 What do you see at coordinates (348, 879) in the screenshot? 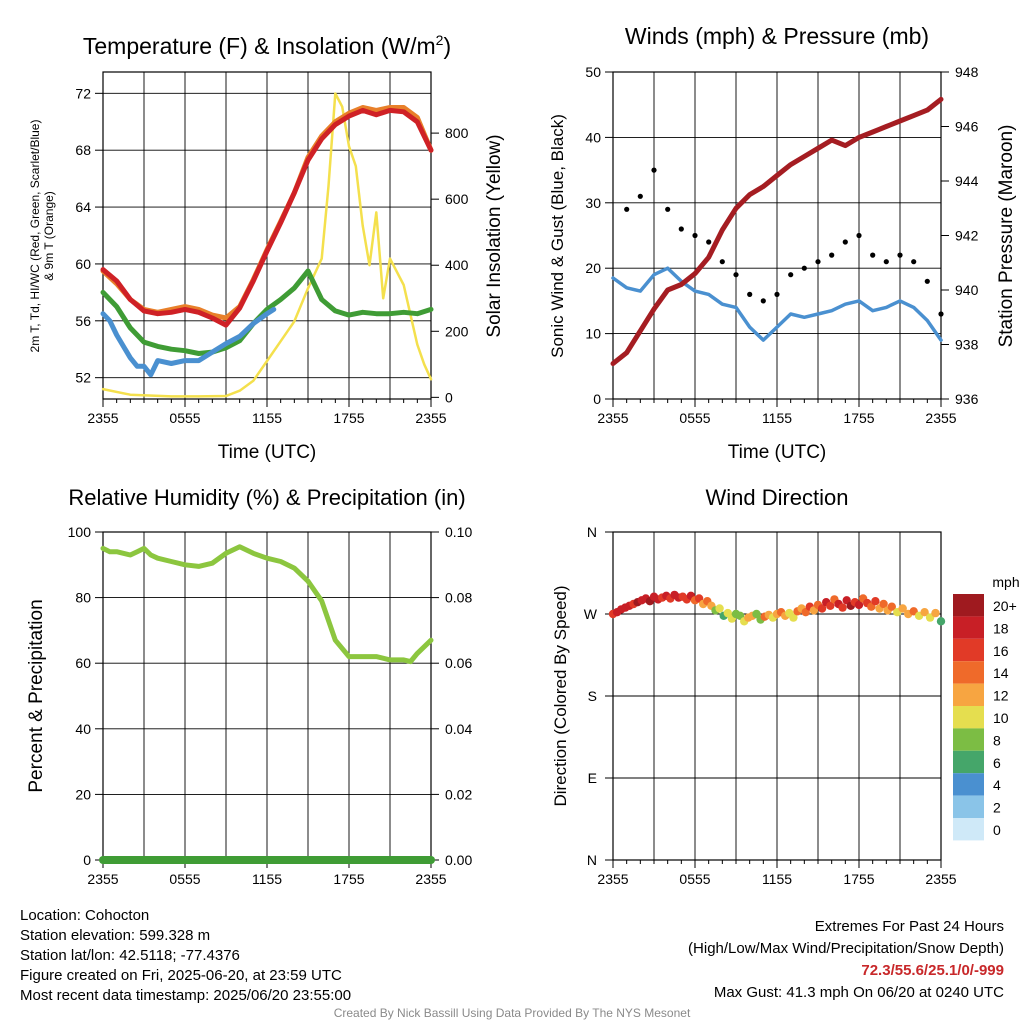
I see `rh-xtick-label: 1755` at bounding box center [348, 879].